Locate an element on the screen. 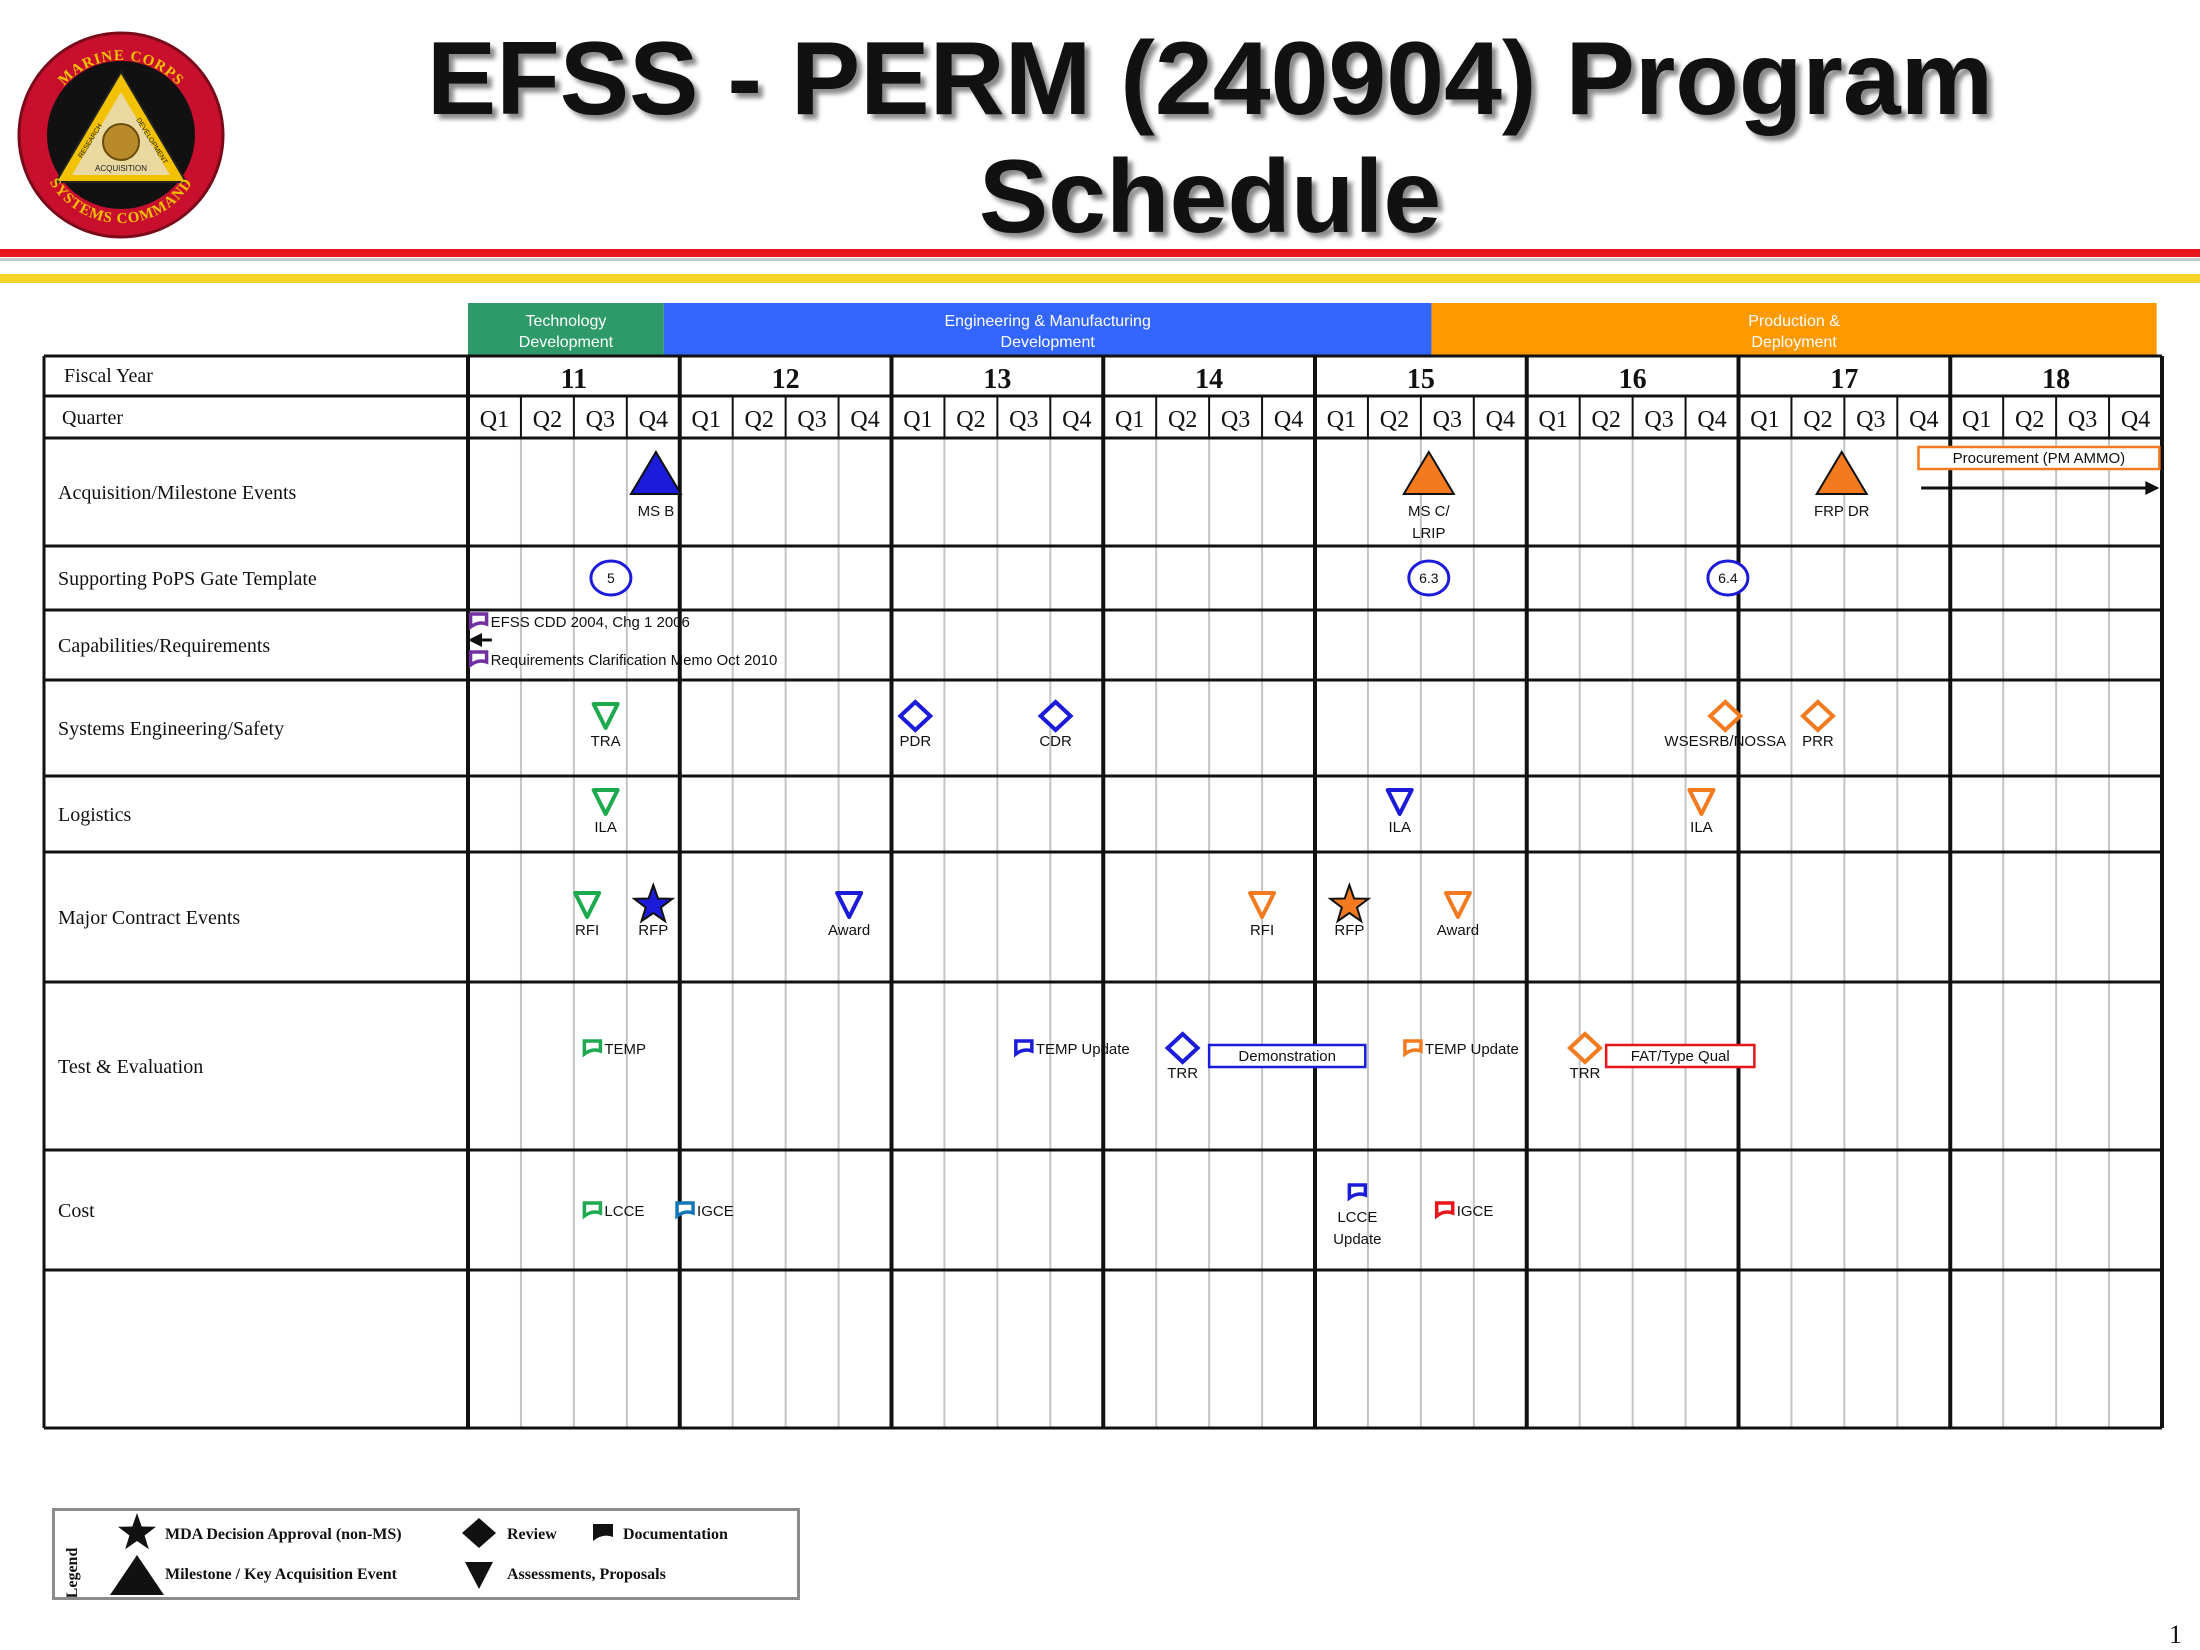 This screenshot has width=2200, height=1650. event-label: FRP DR is located at coordinates (1842, 511).